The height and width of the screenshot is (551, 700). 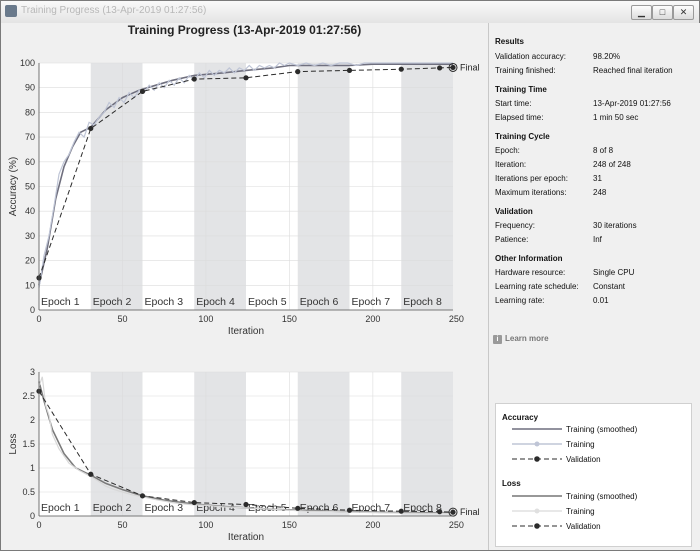 I want to click on final-marker, so click(x=453, y=67).